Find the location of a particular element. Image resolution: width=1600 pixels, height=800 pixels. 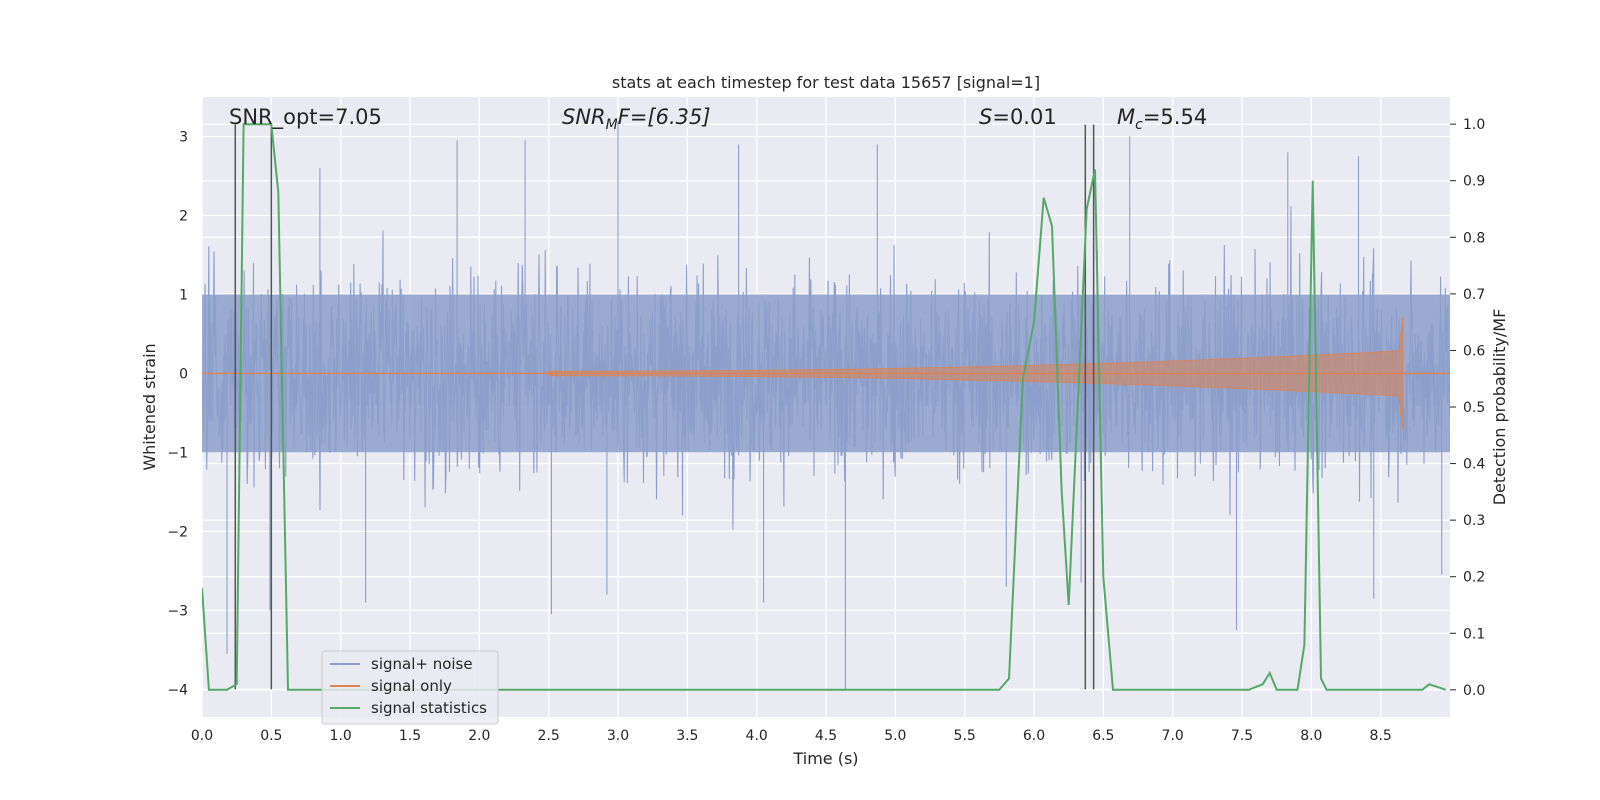

signal-series is located at coordinates (826, 373).